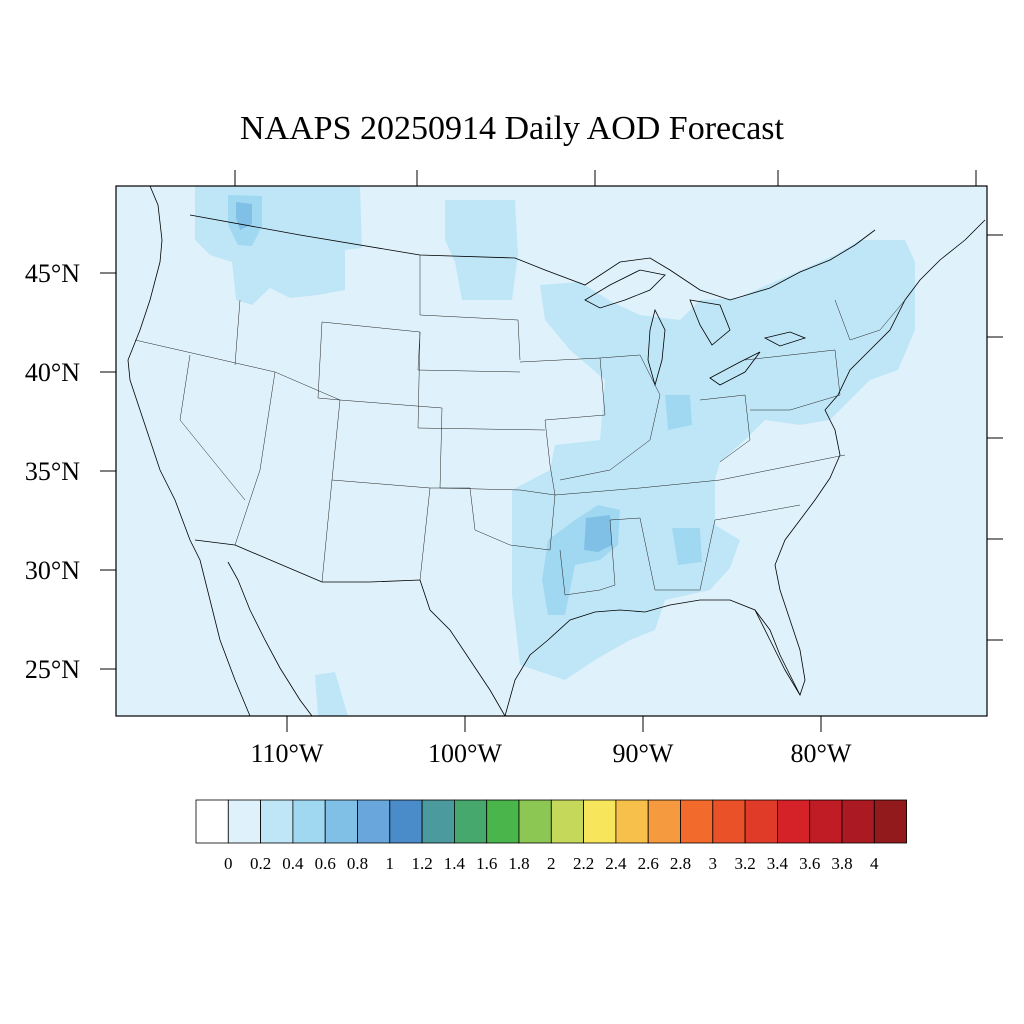  I want to click on colorbar-label: 2.6, so click(648, 863).